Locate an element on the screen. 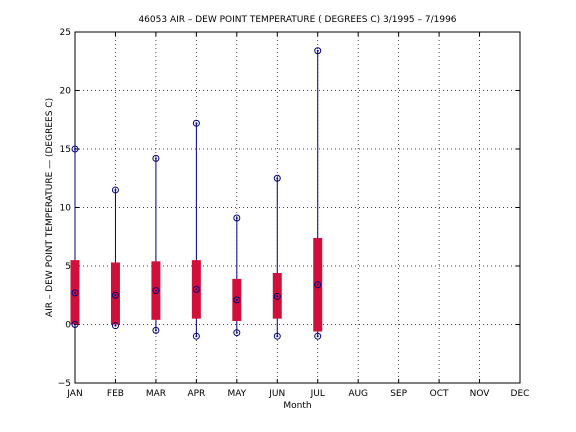  y-tick-label: 15 is located at coordinates (65, 150).